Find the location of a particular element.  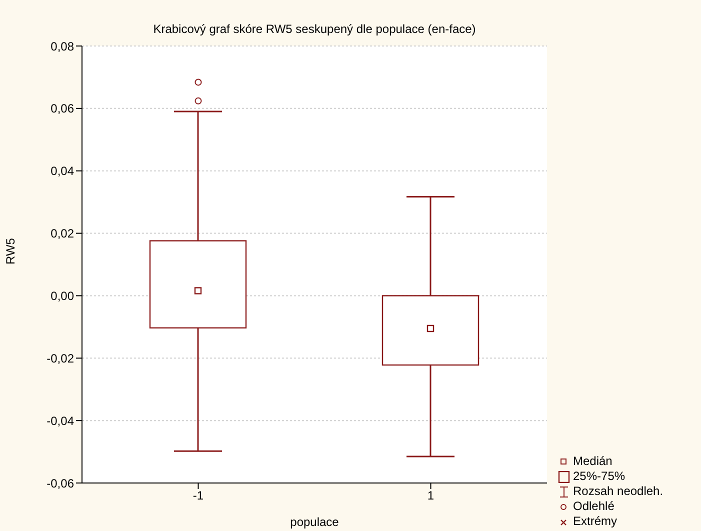

y-axis-title: RW5 is located at coordinates (10, 251).